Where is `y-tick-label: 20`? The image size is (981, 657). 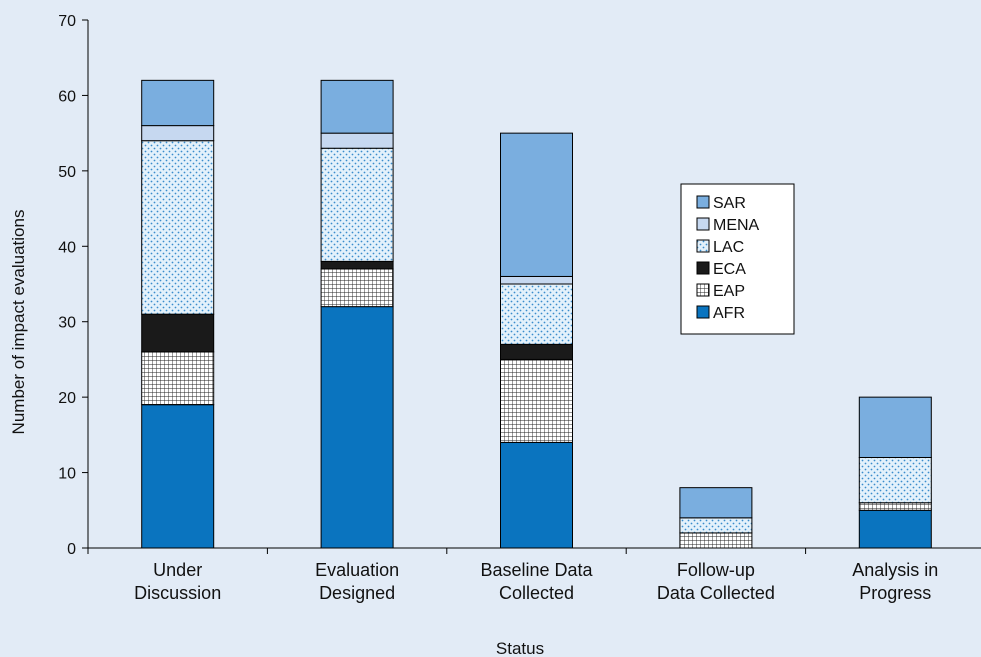
y-tick-label: 20 is located at coordinates (67, 398).